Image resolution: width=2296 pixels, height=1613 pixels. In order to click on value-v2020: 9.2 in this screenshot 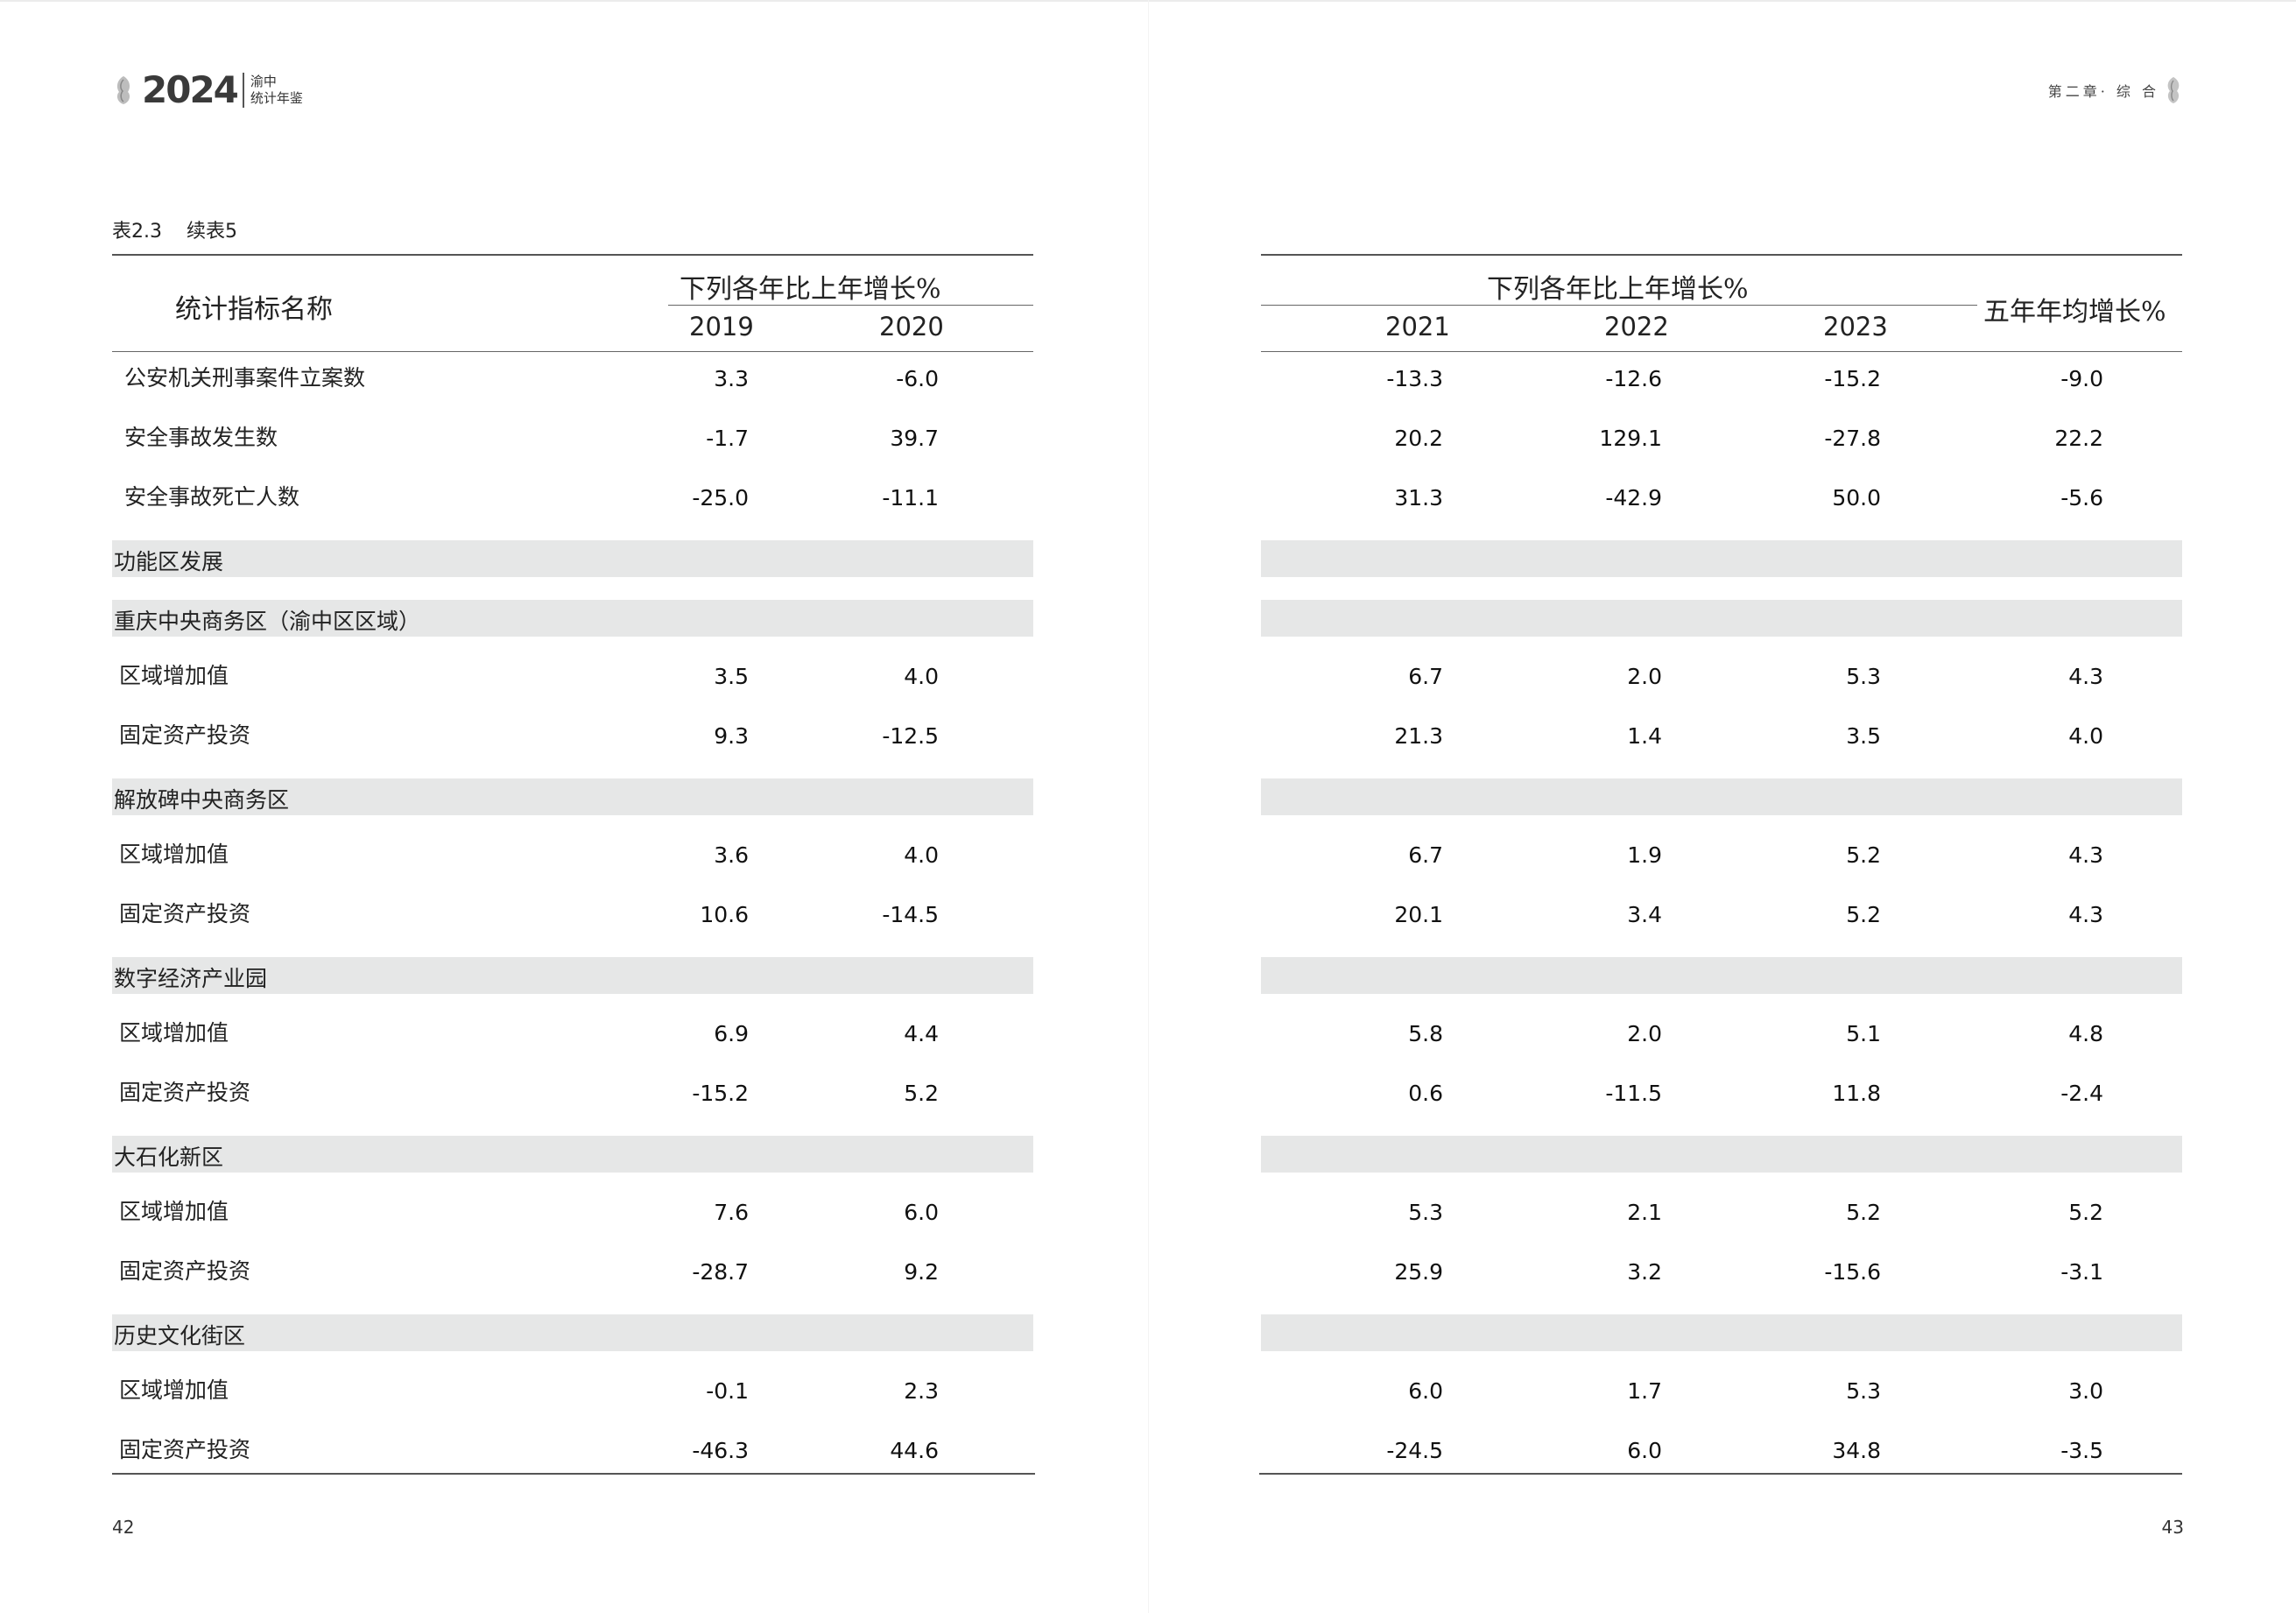, I will do `click(921, 1272)`.